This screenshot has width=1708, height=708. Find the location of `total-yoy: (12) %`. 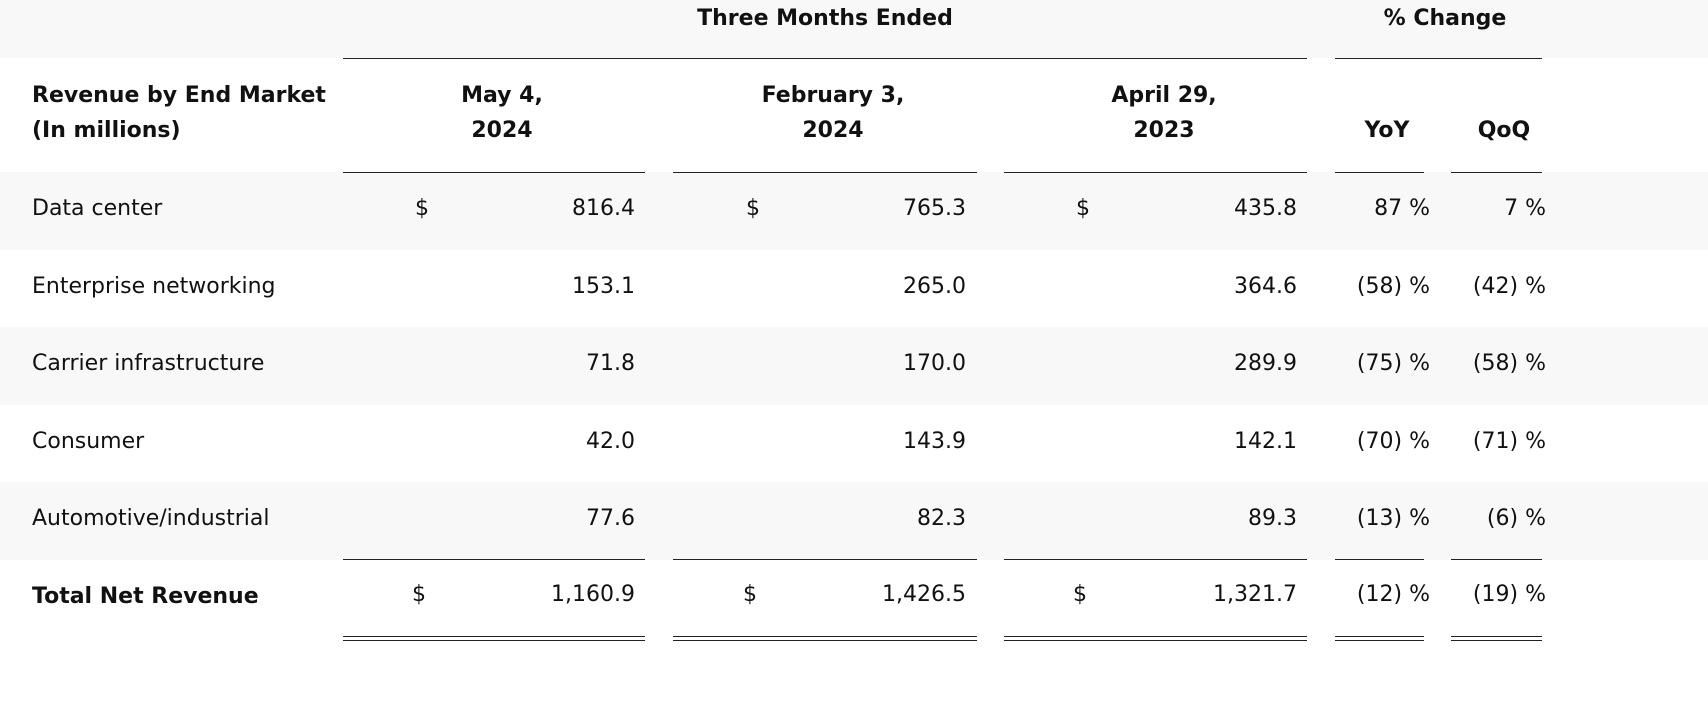

total-yoy: (12) % is located at coordinates (1380, 594).